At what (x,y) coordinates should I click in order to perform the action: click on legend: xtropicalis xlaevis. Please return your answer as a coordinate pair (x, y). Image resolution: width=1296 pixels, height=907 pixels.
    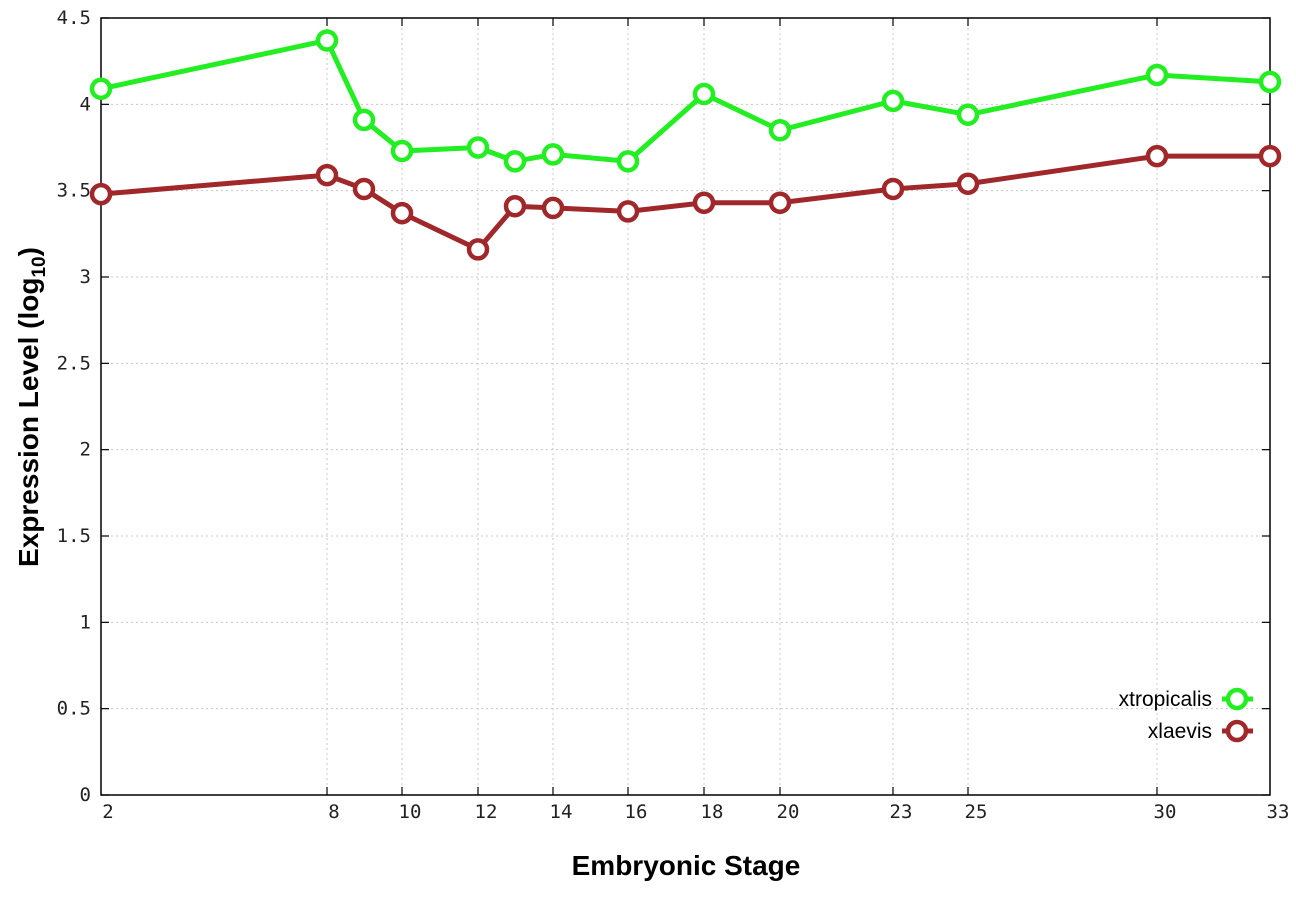
    Looking at the image, I should click on (1186, 715).